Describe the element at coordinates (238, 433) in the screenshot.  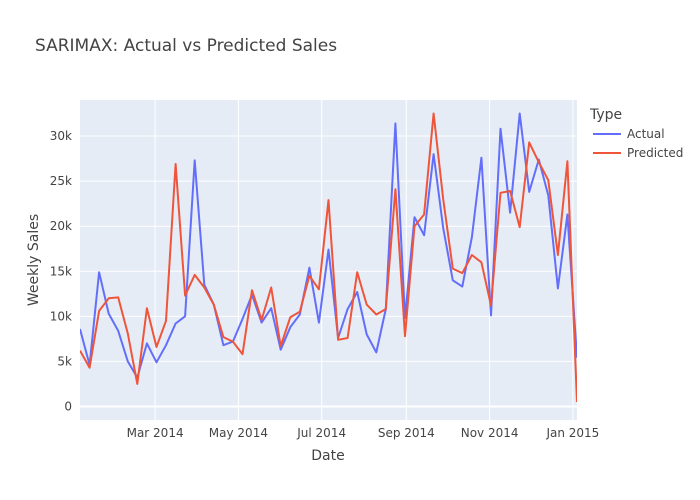
I see `x-tick-label: May 2014` at that location.